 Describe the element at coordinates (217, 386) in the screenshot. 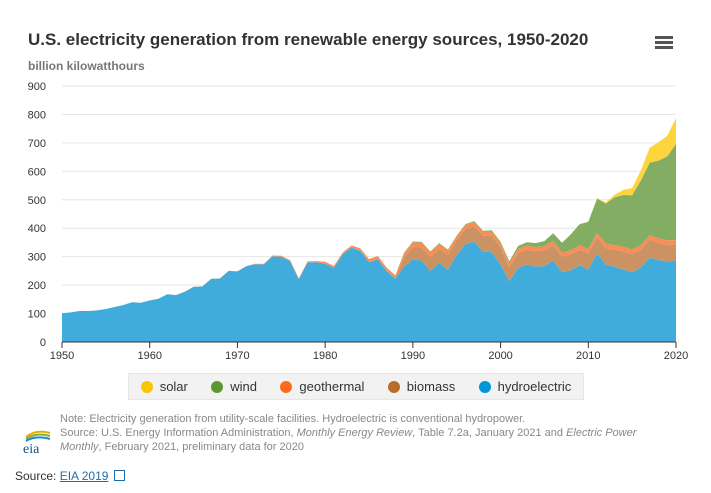

I see `wind-dot-icon` at that location.